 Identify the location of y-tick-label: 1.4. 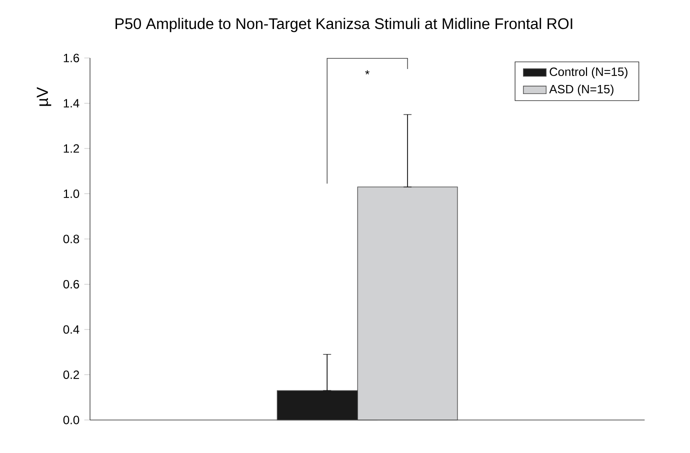
(72, 103).